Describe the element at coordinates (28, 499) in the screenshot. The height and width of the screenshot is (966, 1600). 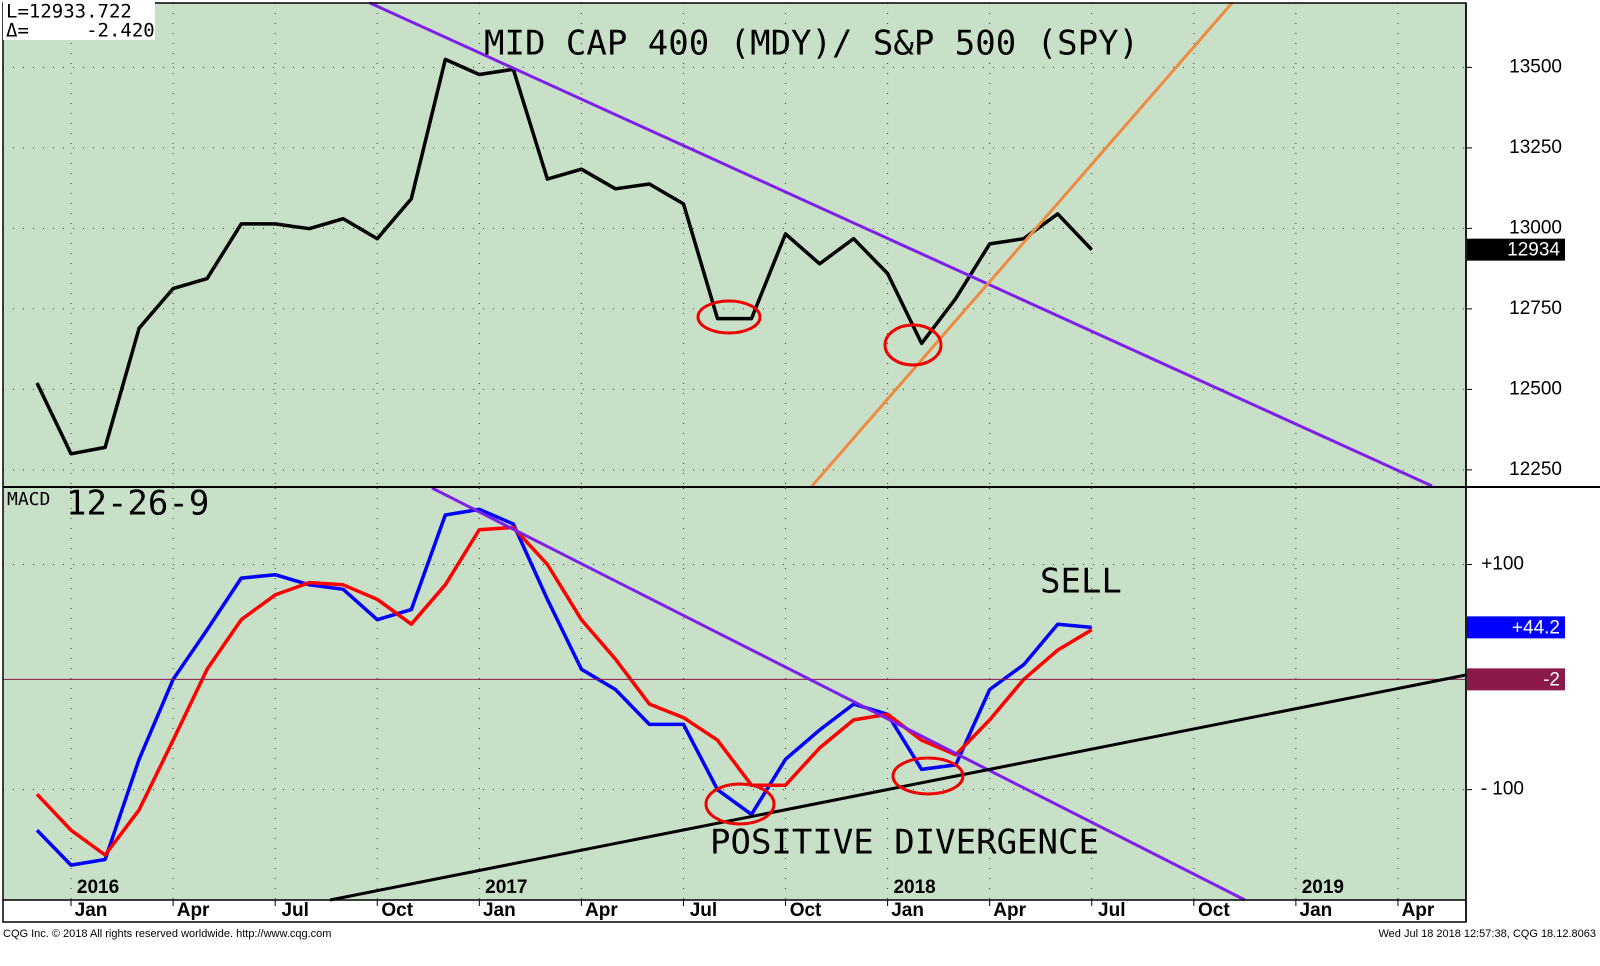
I see `panel-label: MACD` at that location.